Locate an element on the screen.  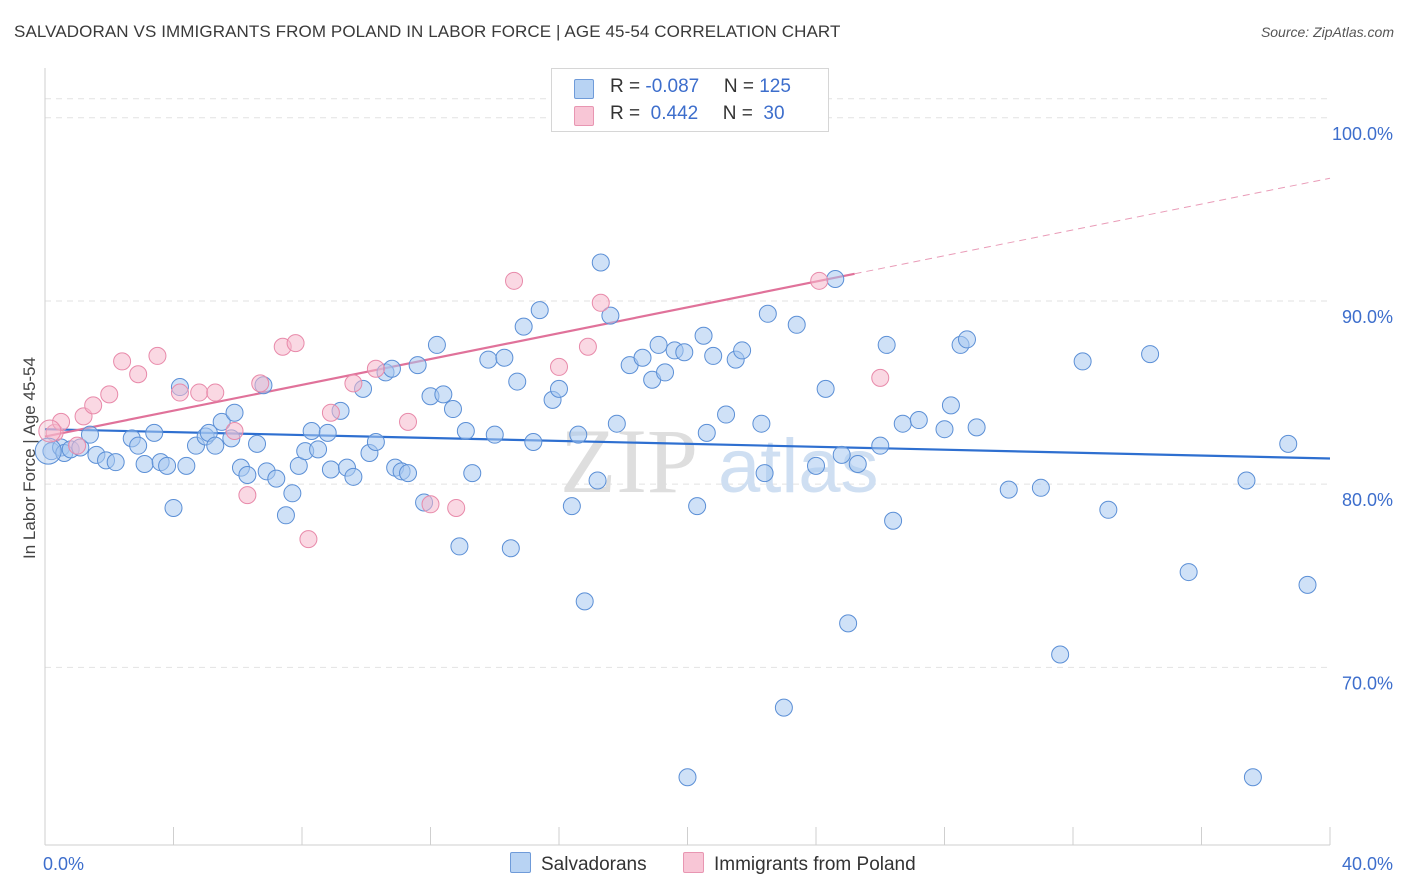
bottom-legend-label: Salvadorans is located at coordinates (594, 864).